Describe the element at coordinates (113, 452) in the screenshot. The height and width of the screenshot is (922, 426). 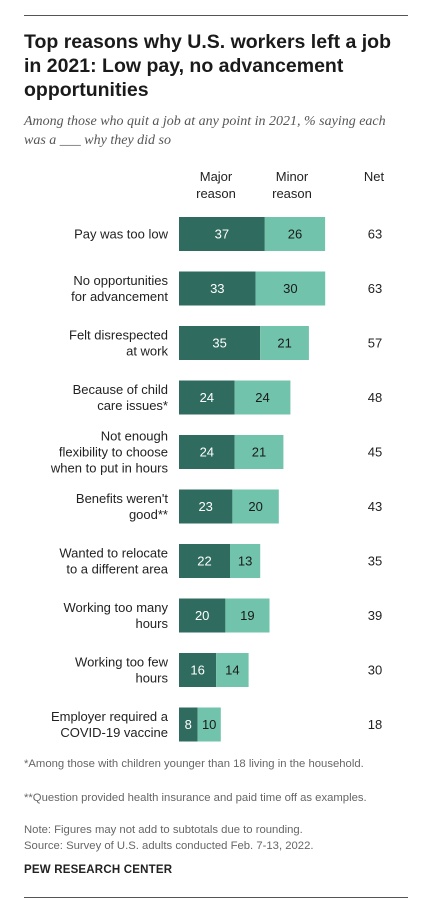
I see `category-label-line: flexibility to choose` at that location.